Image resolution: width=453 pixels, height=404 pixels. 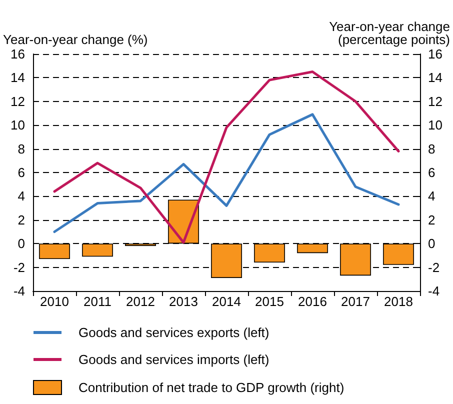 I want to click on y2-tick-label: 2, so click(x=432, y=220).